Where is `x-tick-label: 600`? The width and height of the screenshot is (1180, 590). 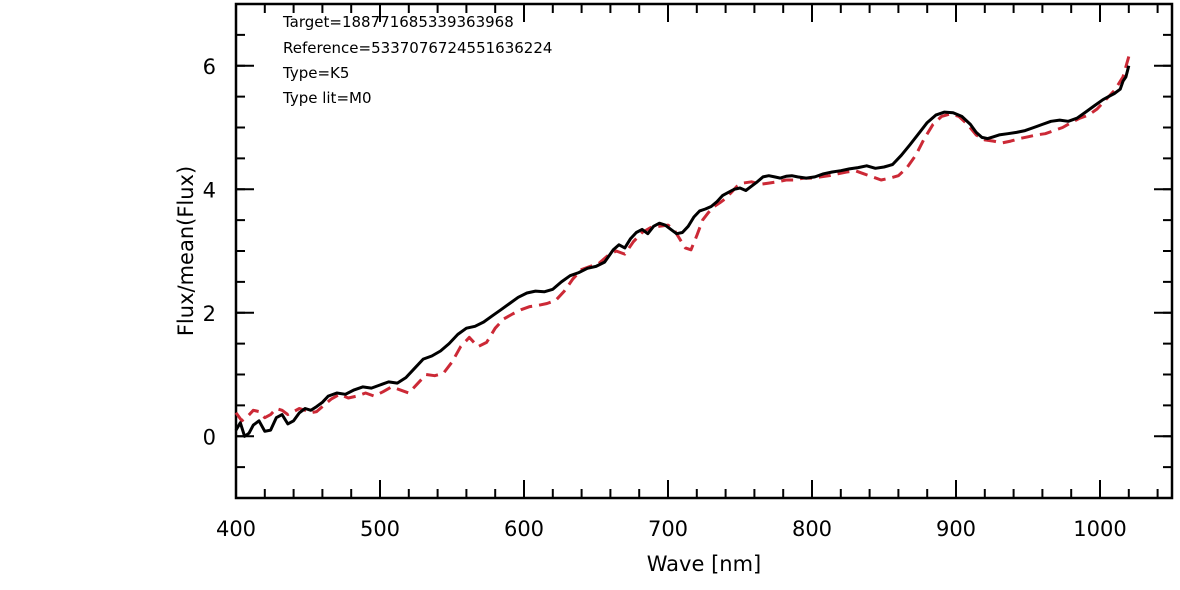
x-tick-label: 600 is located at coordinates (524, 529).